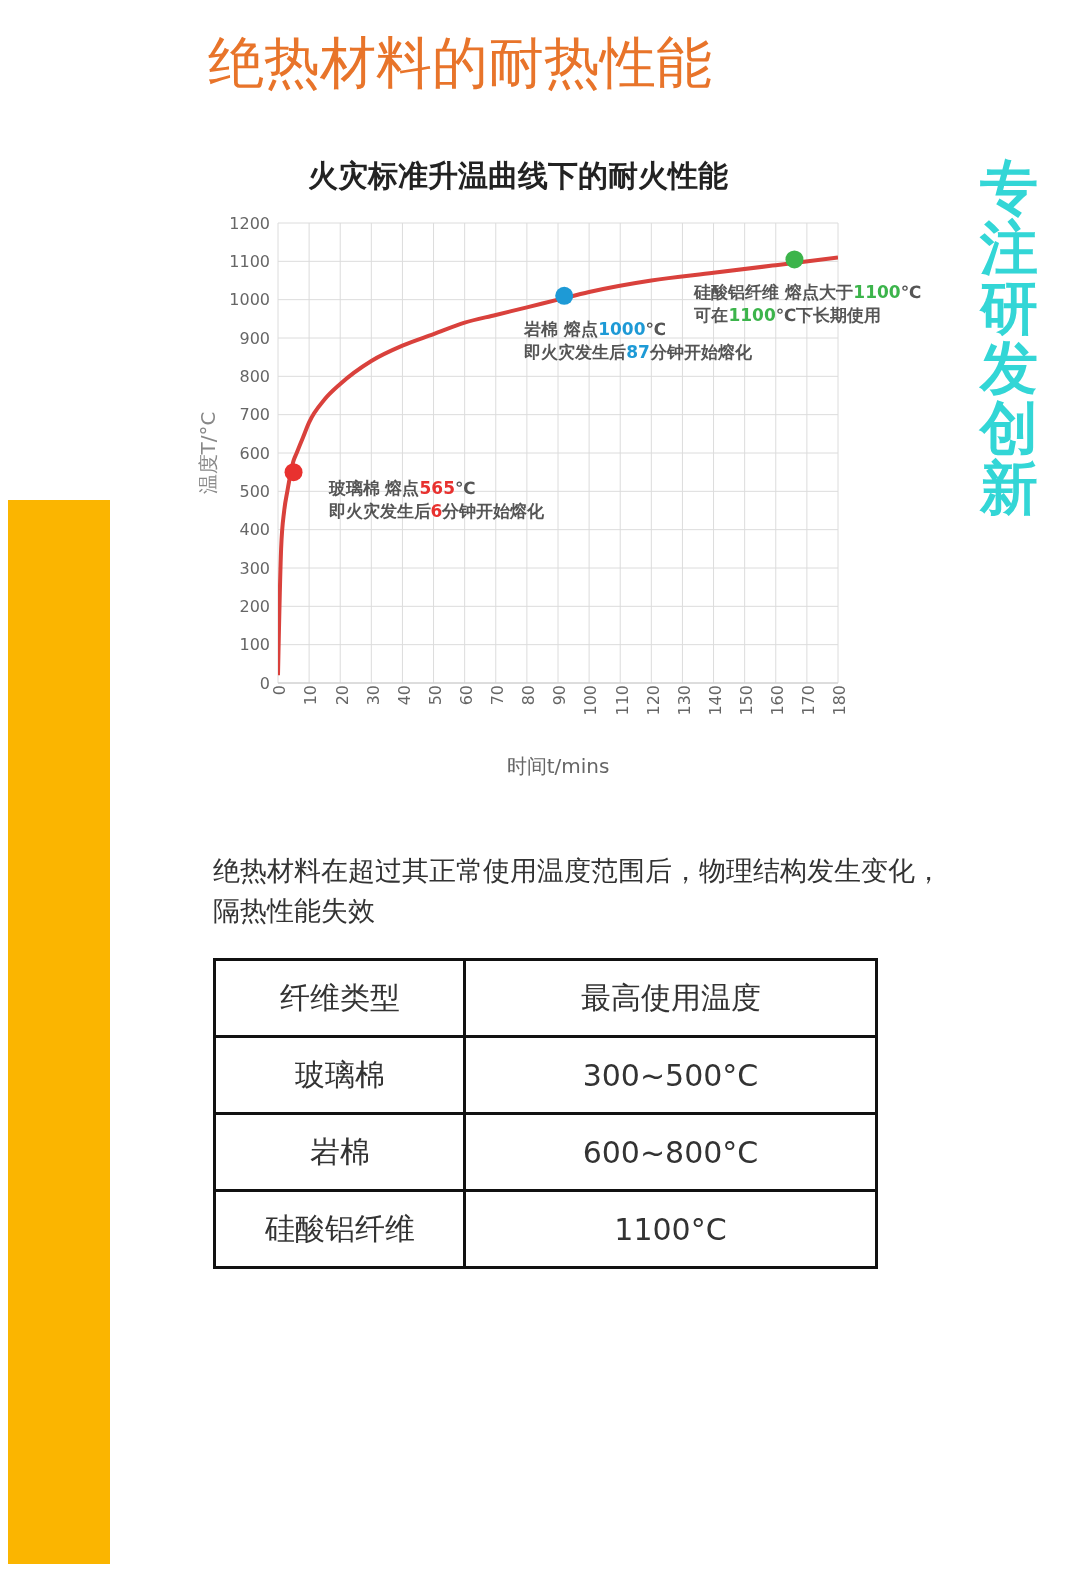 This screenshot has height=1572, width=1080. Describe the element at coordinates (684, 700) in the screenshot. I see `x-tick-label: 130` at that location.